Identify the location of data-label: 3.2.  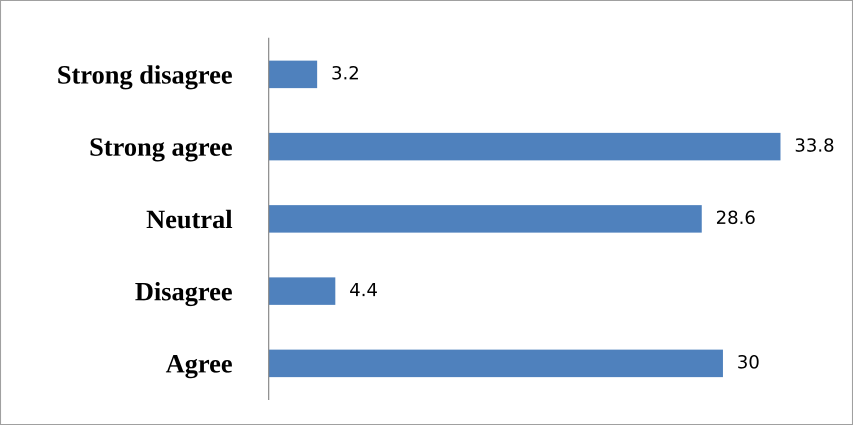
(345, 73).